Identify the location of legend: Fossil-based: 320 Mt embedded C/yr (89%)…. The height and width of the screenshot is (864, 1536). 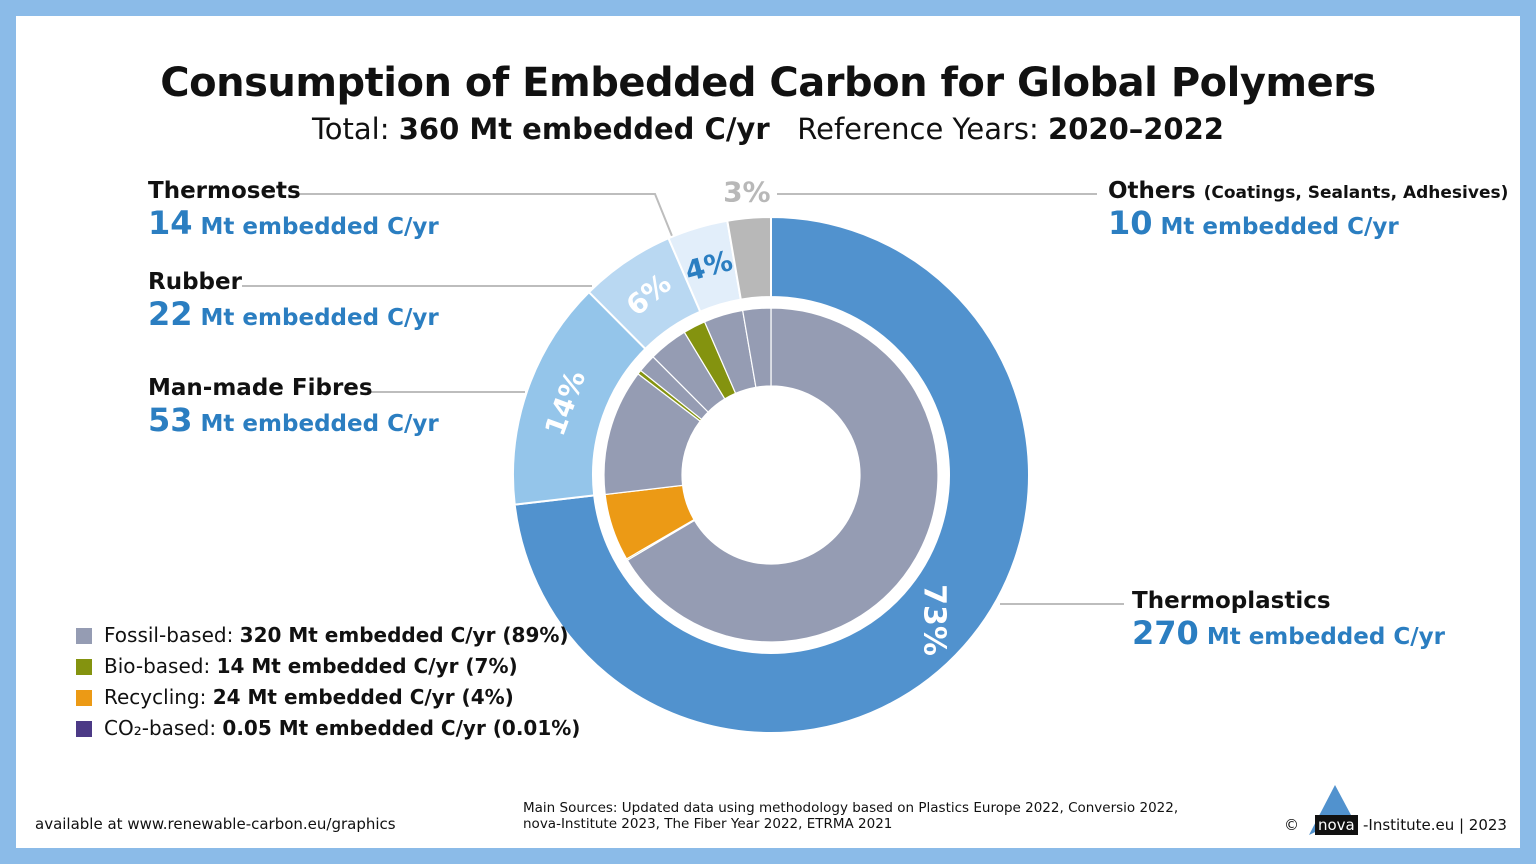
(328, 682).